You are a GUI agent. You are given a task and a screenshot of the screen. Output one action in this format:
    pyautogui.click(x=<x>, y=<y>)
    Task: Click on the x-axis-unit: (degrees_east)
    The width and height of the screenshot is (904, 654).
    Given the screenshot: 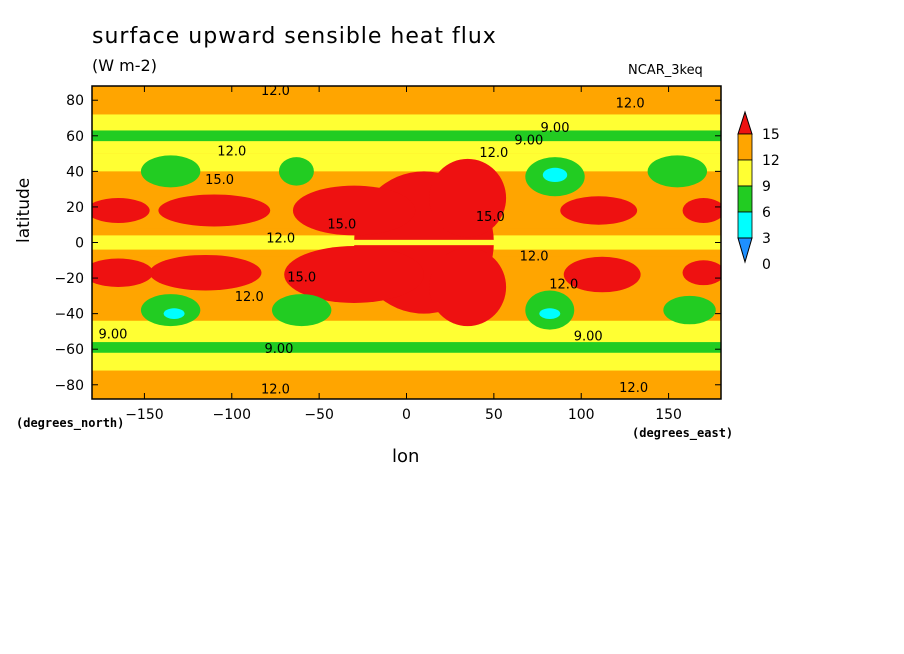 What is the action you would take?
    pyautogui.click(x=683, y=433)
    